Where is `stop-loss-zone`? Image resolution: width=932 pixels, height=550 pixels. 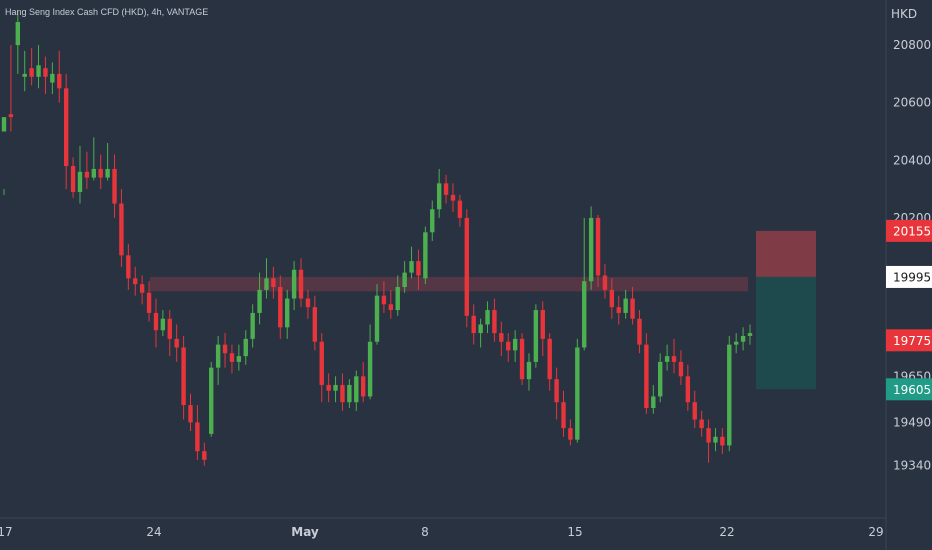 stop-loss-zone is located at coordinates (786, 253).